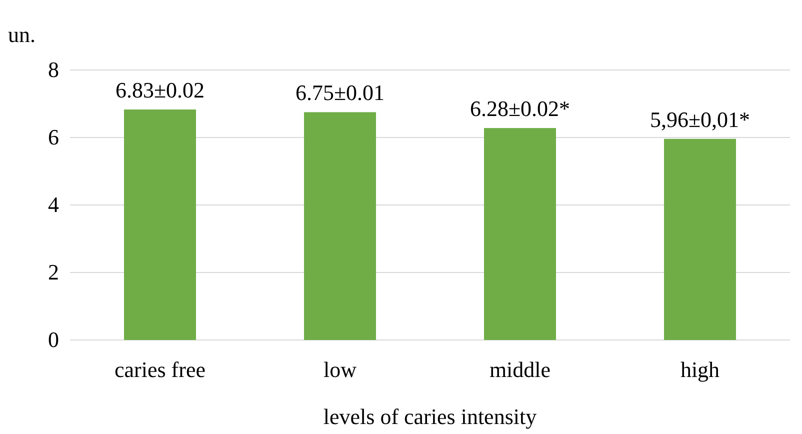 This screenshot has width=802, height=434. I want to click on x-axis-title: levels of caries intensity, so click(430, 416).